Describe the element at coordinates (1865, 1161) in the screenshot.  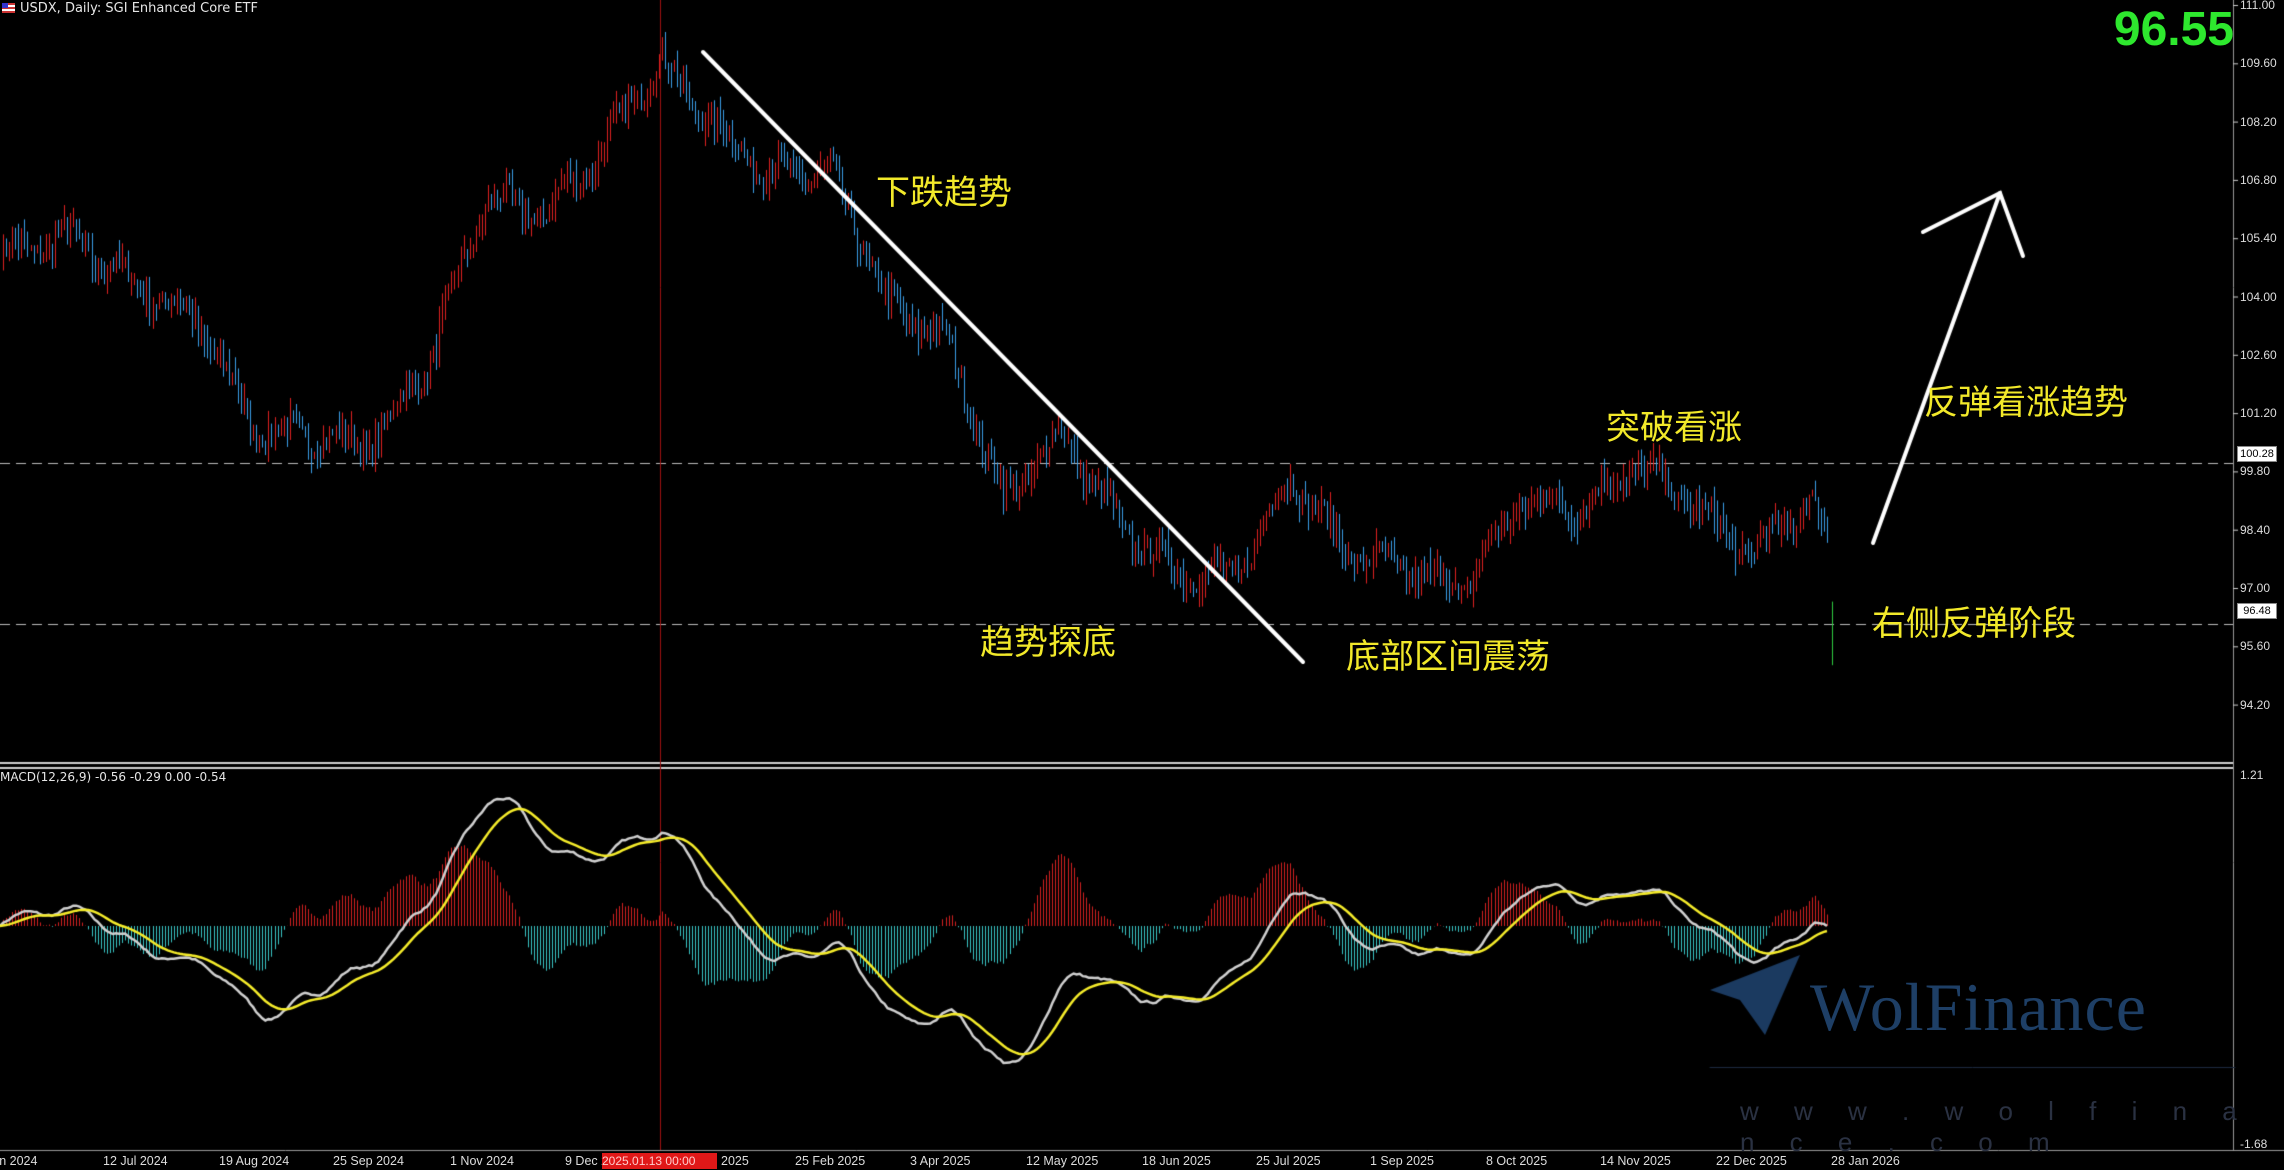
I see `time-axis-tick: 28 Jan 2026` at that location.